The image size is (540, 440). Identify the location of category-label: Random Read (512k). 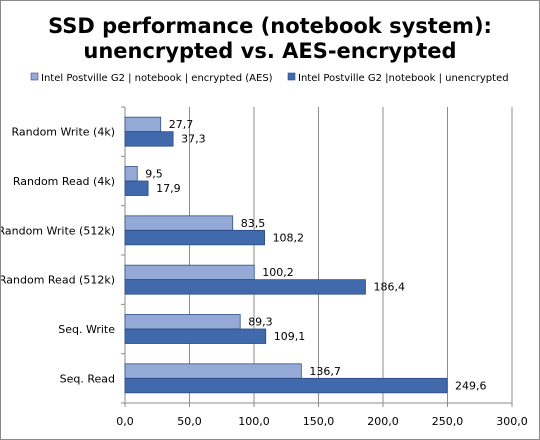
(58, 280).